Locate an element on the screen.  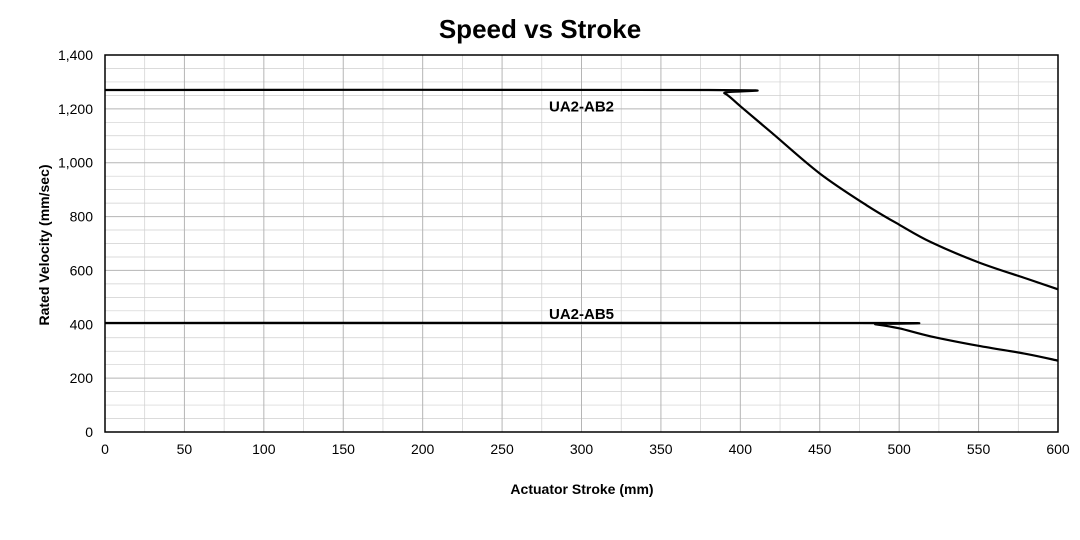
y-axis-label: Rated Velocity (mm/sec) is located at coordinates (44, 244).